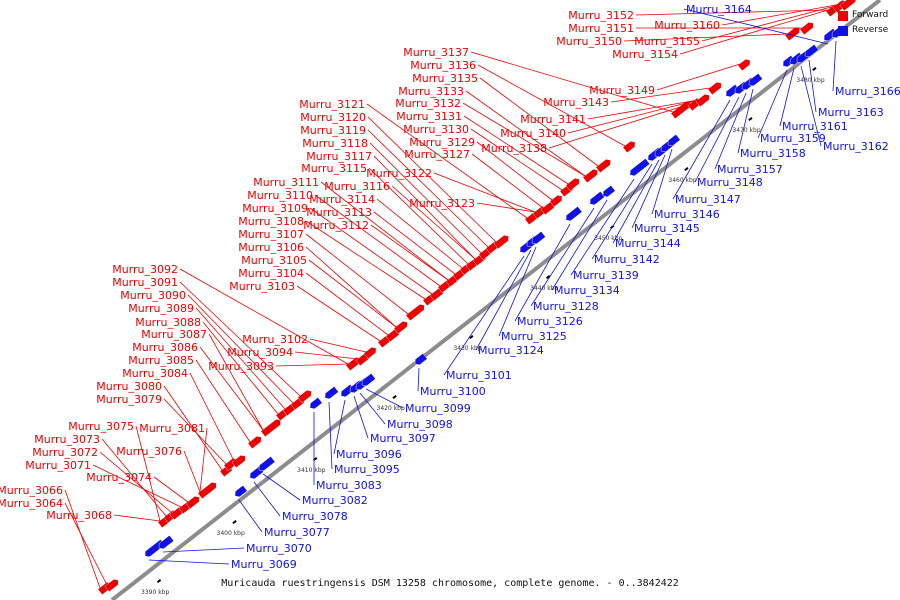  Describe the element at coordinates (429, 116) in the screenshot. I see `forward-gene-label: Murru_3131` at that location.